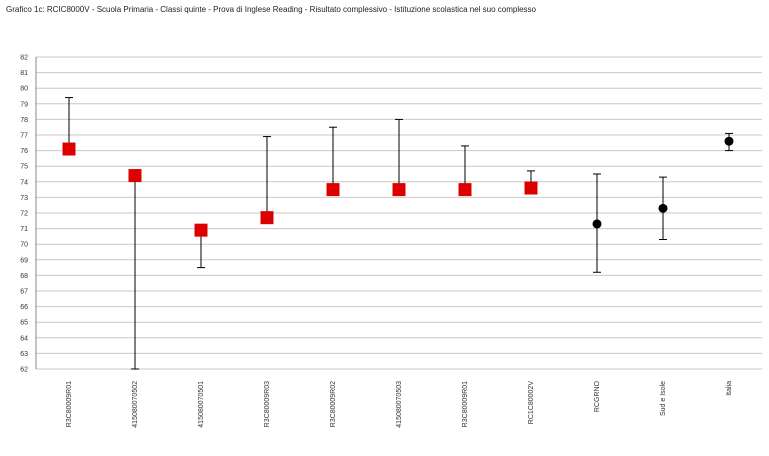  Describe the element at coordinates (24, 229) in the screenshot. I see `y-tick-label: 71` at that location.